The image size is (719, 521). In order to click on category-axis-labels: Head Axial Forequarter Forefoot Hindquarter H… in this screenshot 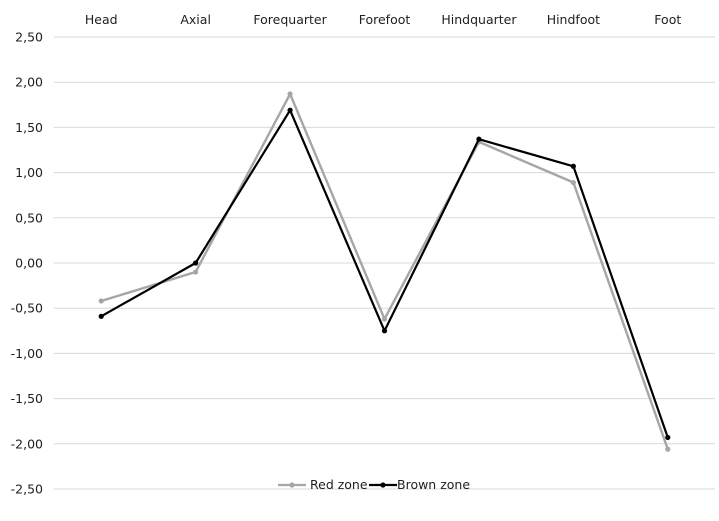, I will do `click(383, 19)`.